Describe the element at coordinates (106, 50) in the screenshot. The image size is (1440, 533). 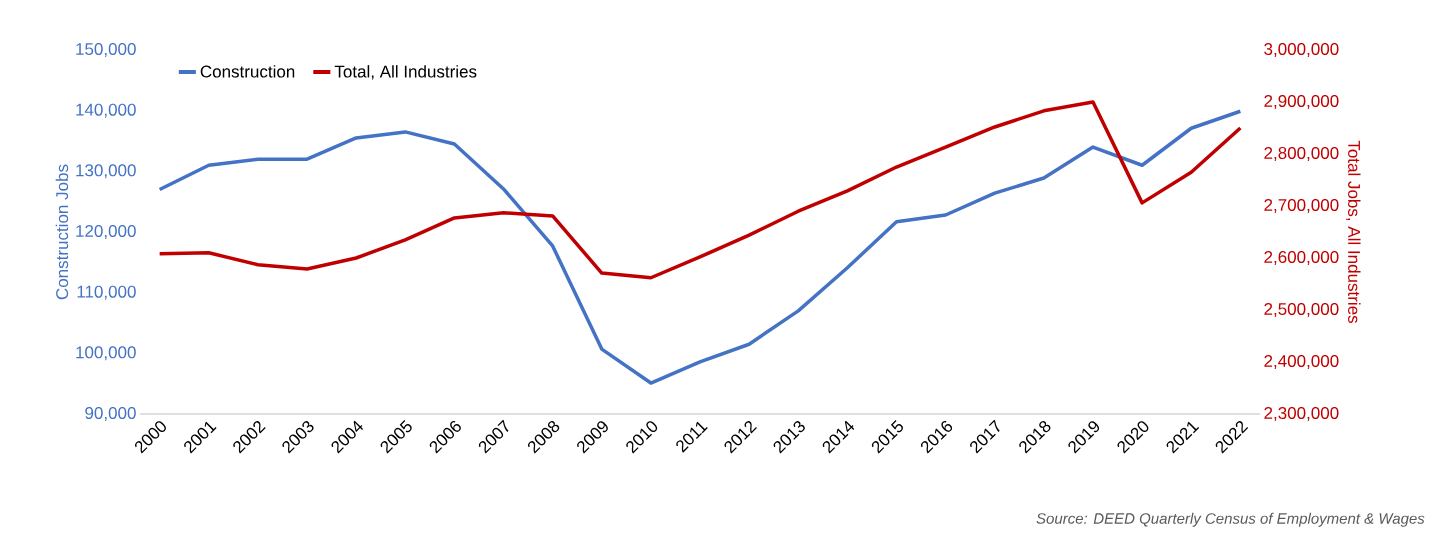
I see `y-tick-label: 150,000` at that location.